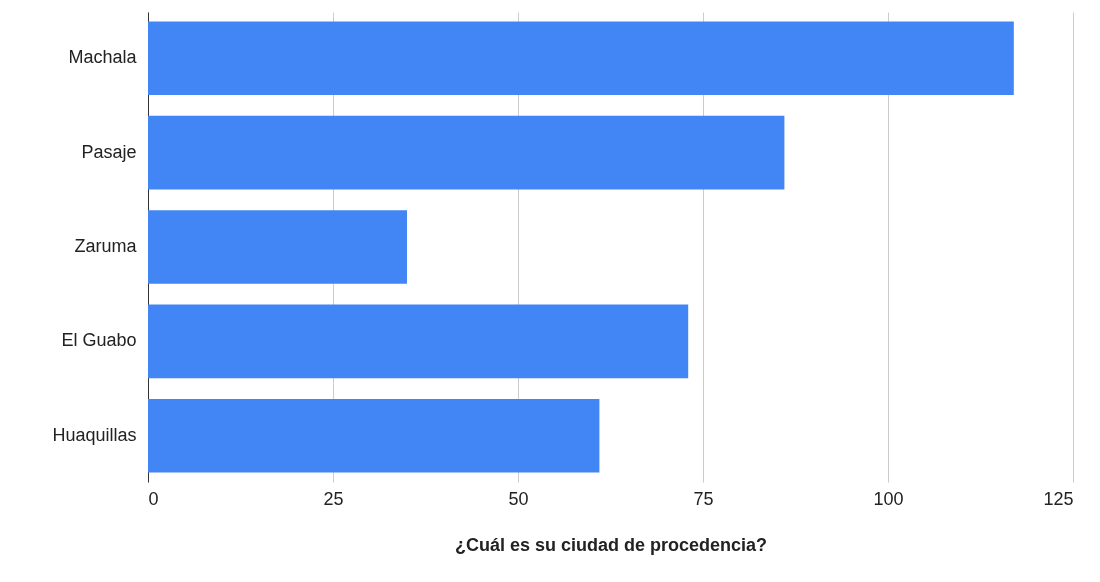 This screenshot has width=1100, height=582. Describe the element at coordinates (99, 340) in the screenshot. I see `y-tick-label: El Guabo` at that location.